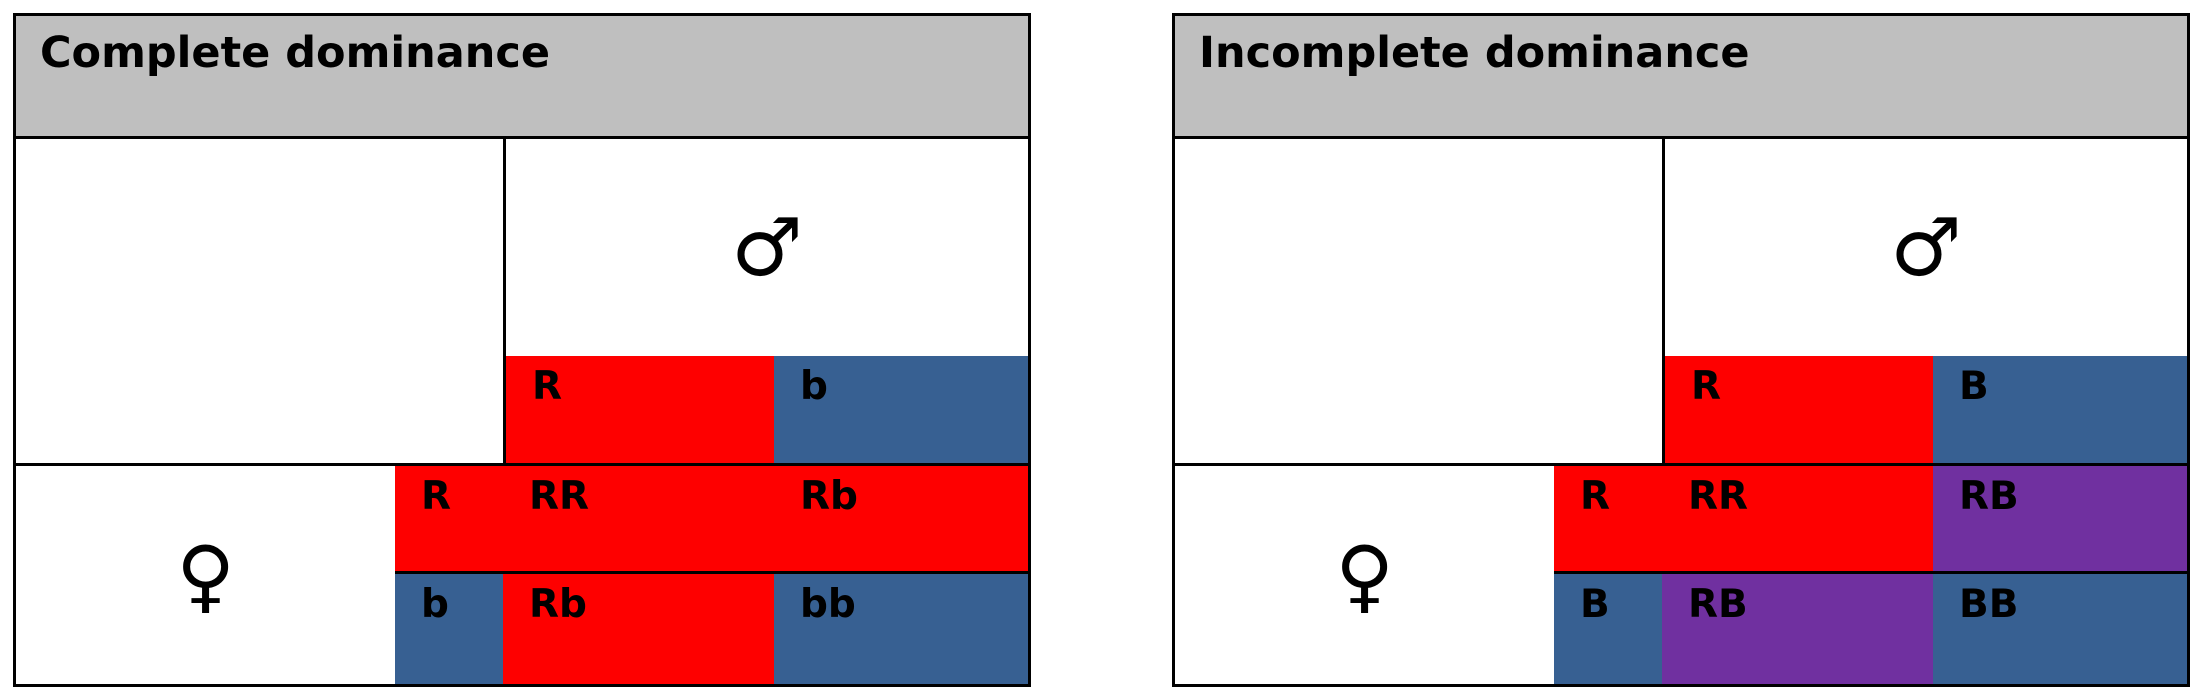 This screenshot has width=2201, height=699. Describe the element at coordinates (1989, 604) in the screenshot. I see `genotype-label: BB` at that location.